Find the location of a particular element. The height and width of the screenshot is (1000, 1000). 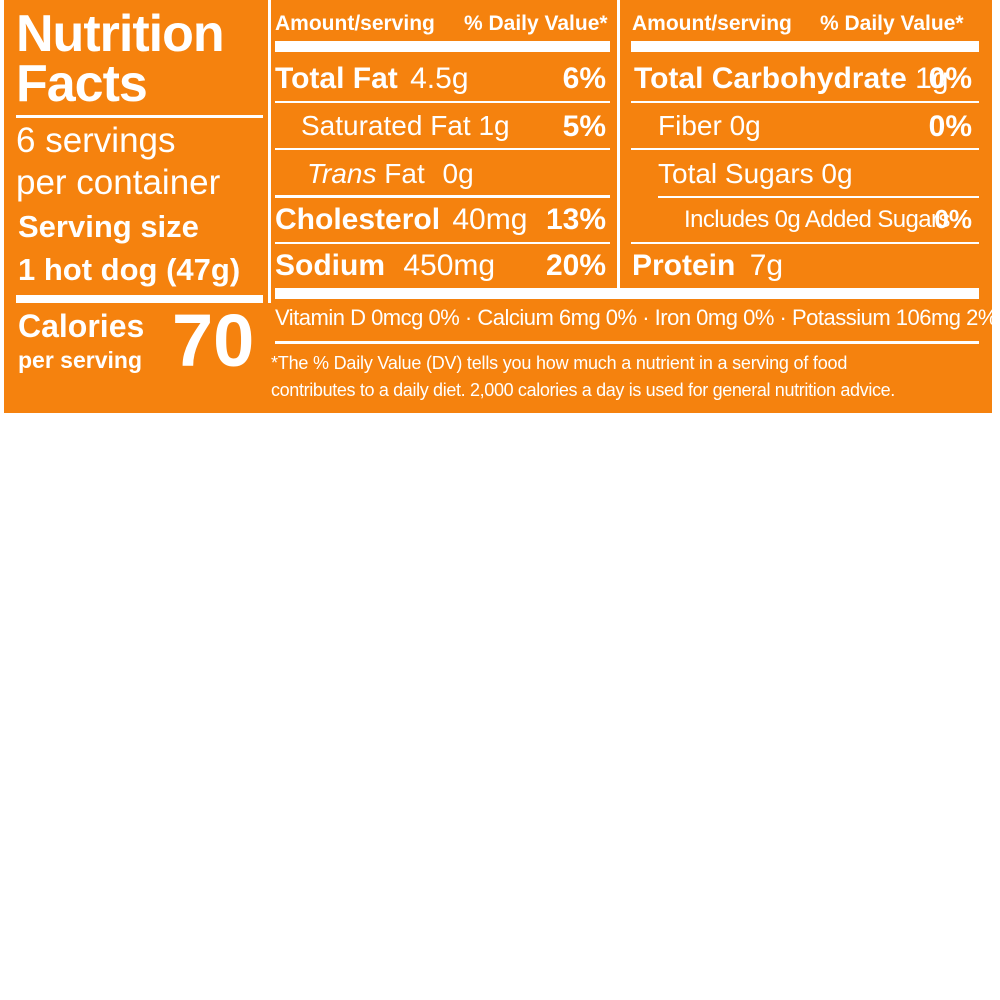

daily-value-header-left: % Daily Value* is located at coordinates (536, 23).